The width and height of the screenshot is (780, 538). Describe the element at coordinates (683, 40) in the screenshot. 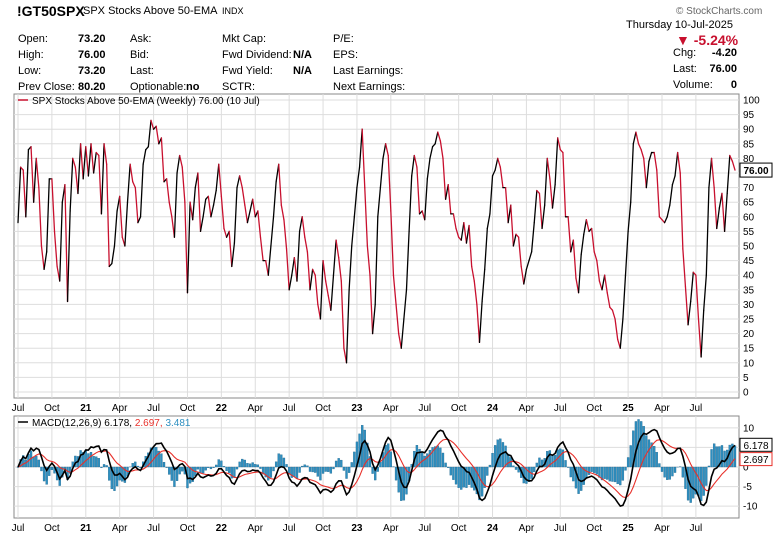

I see `down-triangle-icon: ▼` at that location.